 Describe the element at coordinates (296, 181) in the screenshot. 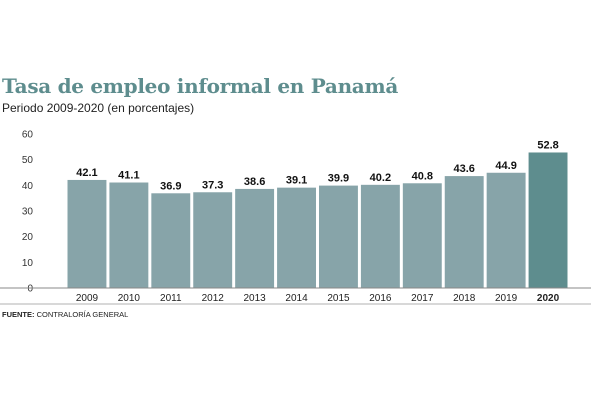

I see `data-label-2014: 39.1` at that location.